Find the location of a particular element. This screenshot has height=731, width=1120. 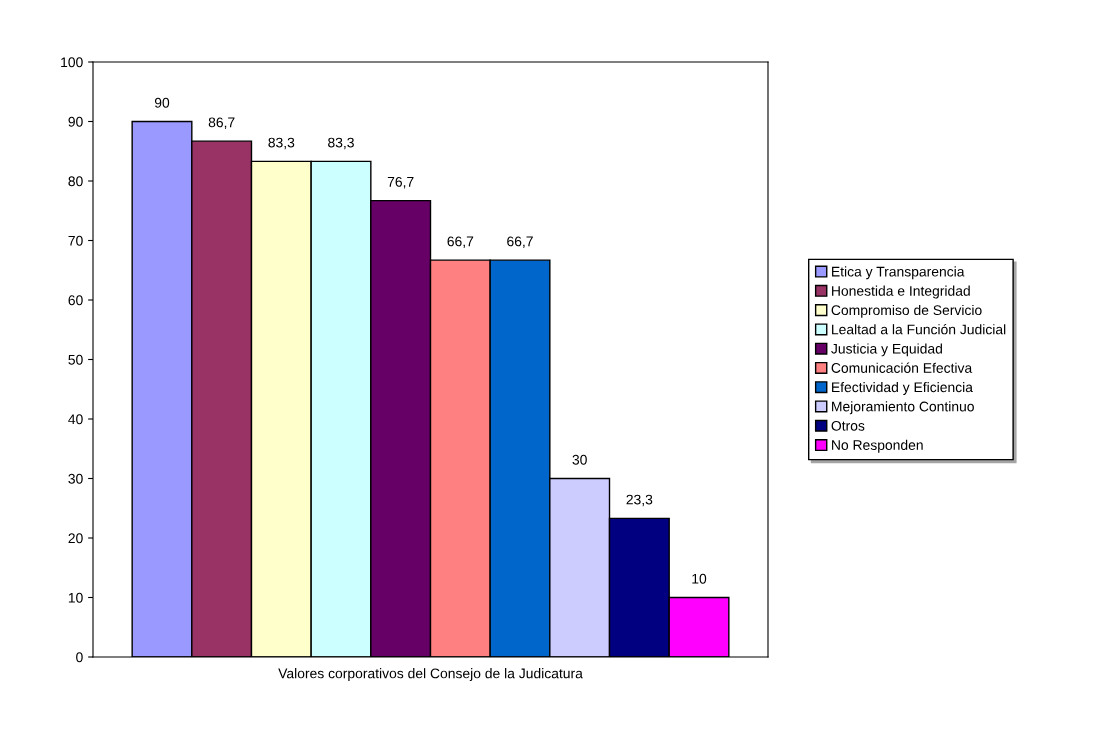

legend-label: Etica y Transparencia is located at coordinates (898, 273).